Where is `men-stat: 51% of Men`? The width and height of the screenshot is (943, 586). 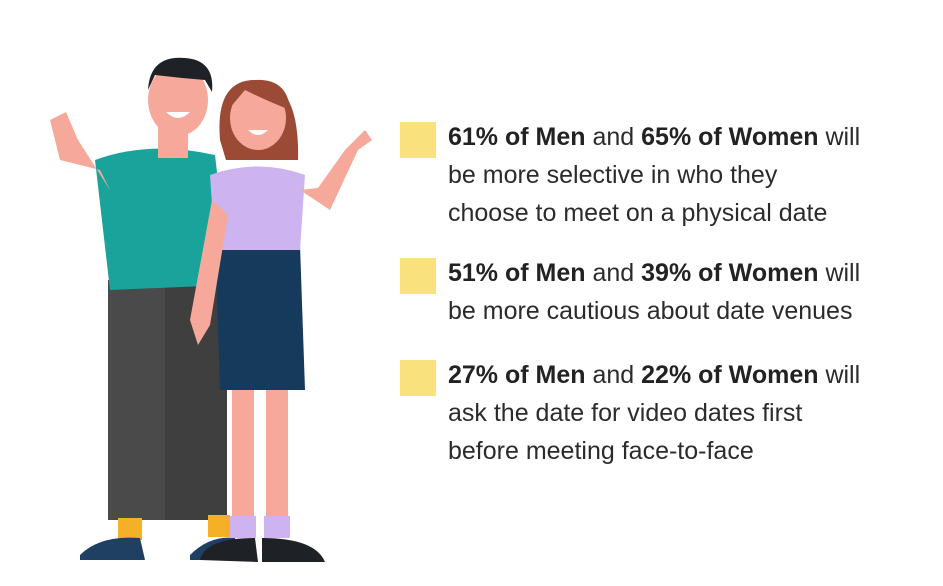
men-stat: 51% of Men is located at coordinates (517, 273).